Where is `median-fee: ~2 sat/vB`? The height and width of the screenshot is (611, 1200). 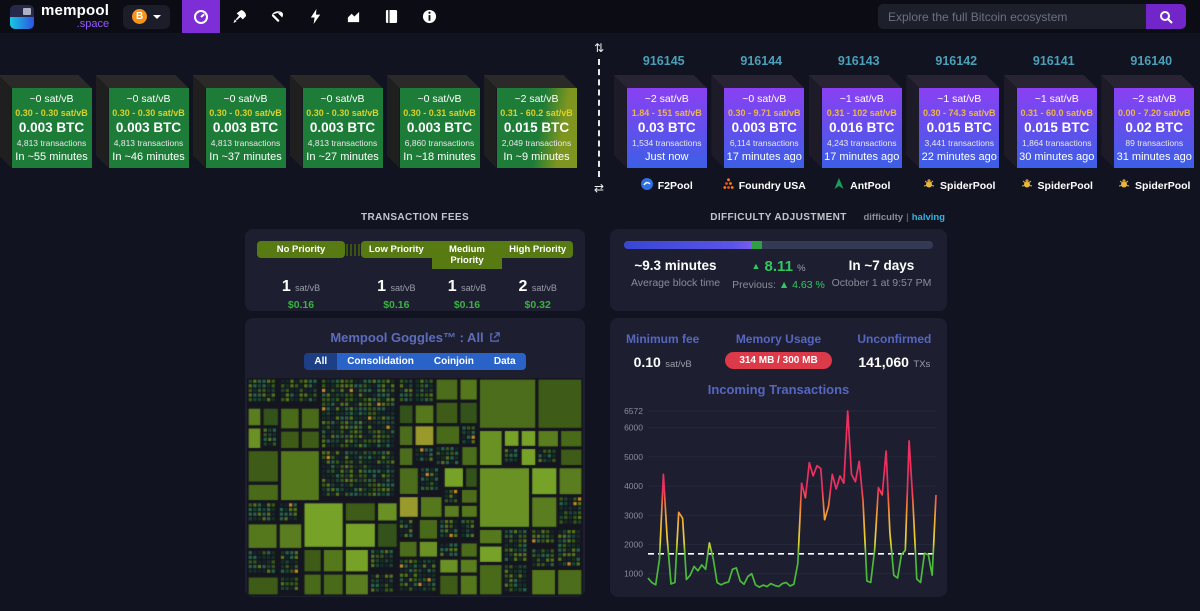 median-fee: ~2 sat/vB is located at coordinates (1154, 99).